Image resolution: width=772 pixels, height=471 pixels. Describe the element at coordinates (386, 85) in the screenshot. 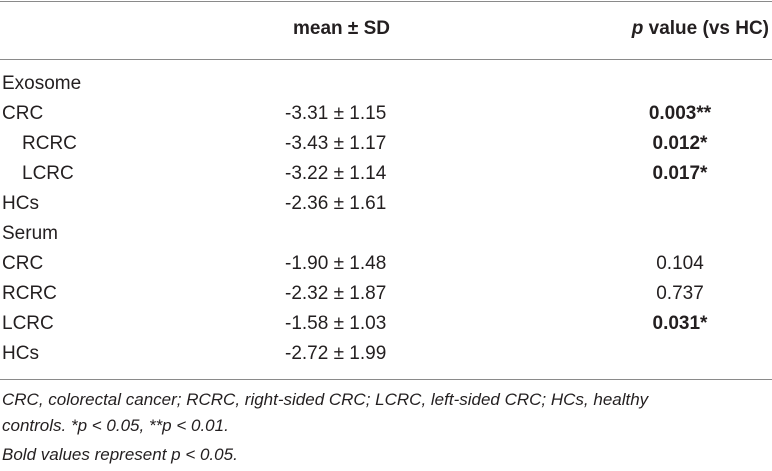

I see `table-row: Exosome` at that location.